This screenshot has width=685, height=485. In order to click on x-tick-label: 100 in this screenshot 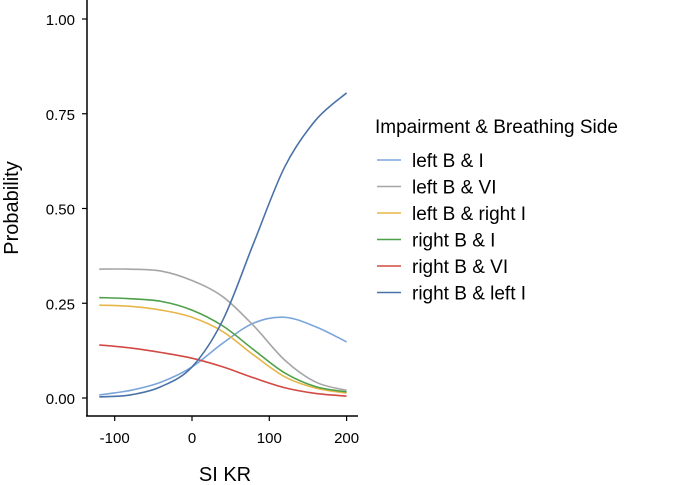, I will do `click(269, 438)`.